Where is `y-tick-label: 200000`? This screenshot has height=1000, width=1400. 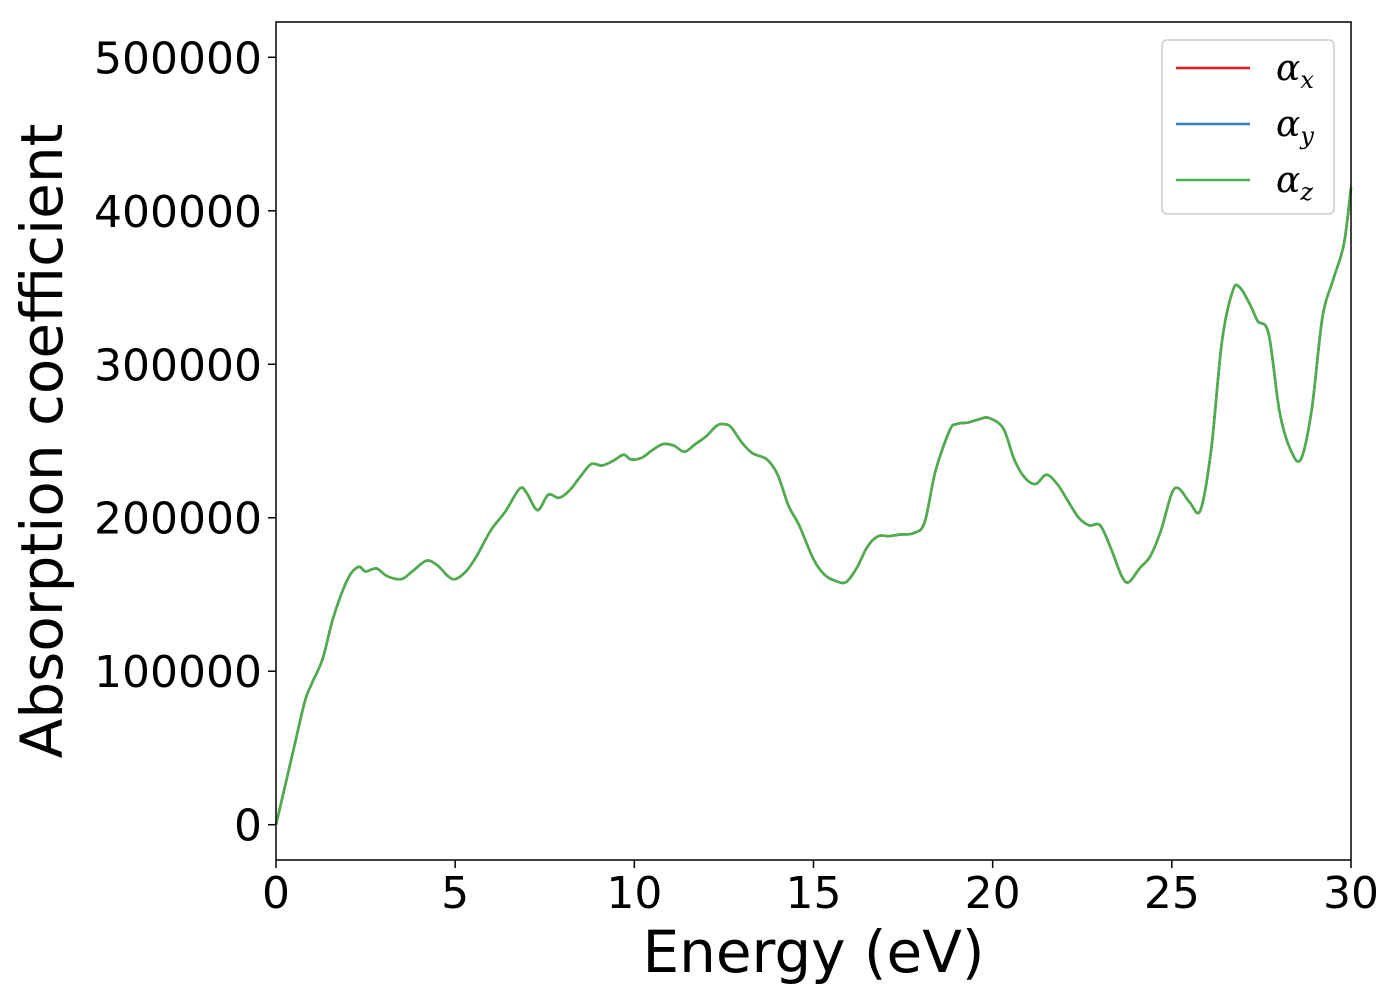 y-tick-label: 200000 is located at coordinates (178, 519).